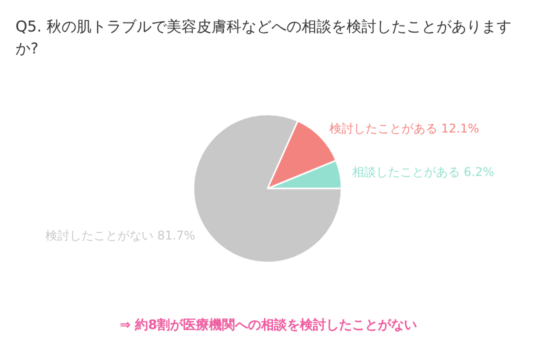  I want to click on text: ⇒ 約8割が医療機関への相談を検討したことがない, so click(269, 325).